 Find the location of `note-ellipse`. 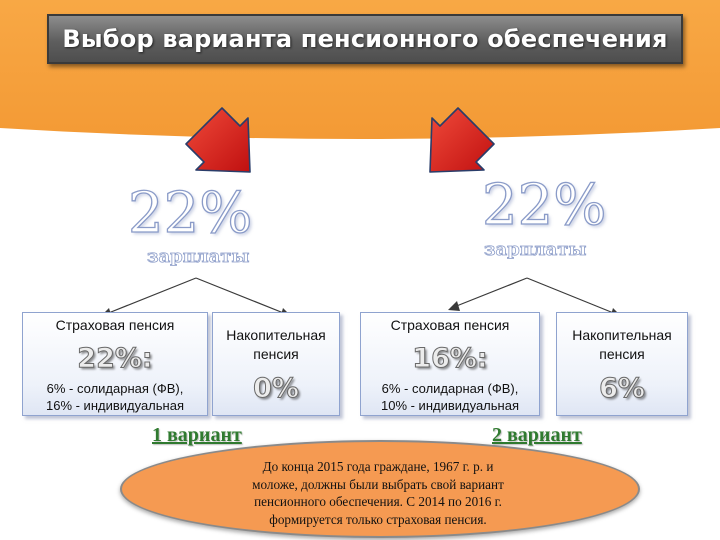

note-ellipse is located at coordinates (380, 489).